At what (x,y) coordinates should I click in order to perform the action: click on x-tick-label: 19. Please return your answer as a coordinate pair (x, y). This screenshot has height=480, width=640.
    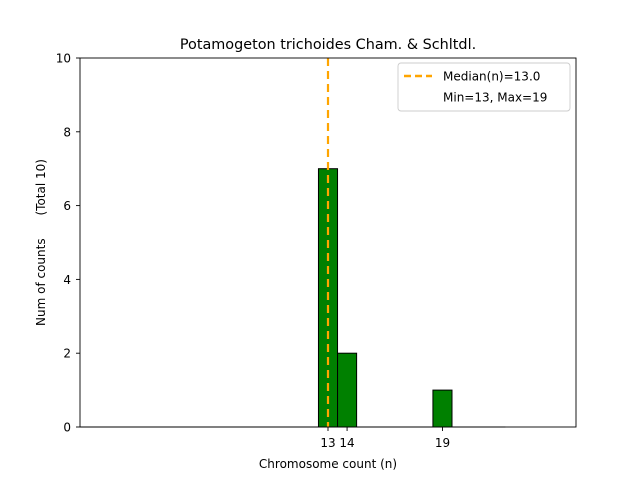
    Looking at the image, I should click on (442, 443).